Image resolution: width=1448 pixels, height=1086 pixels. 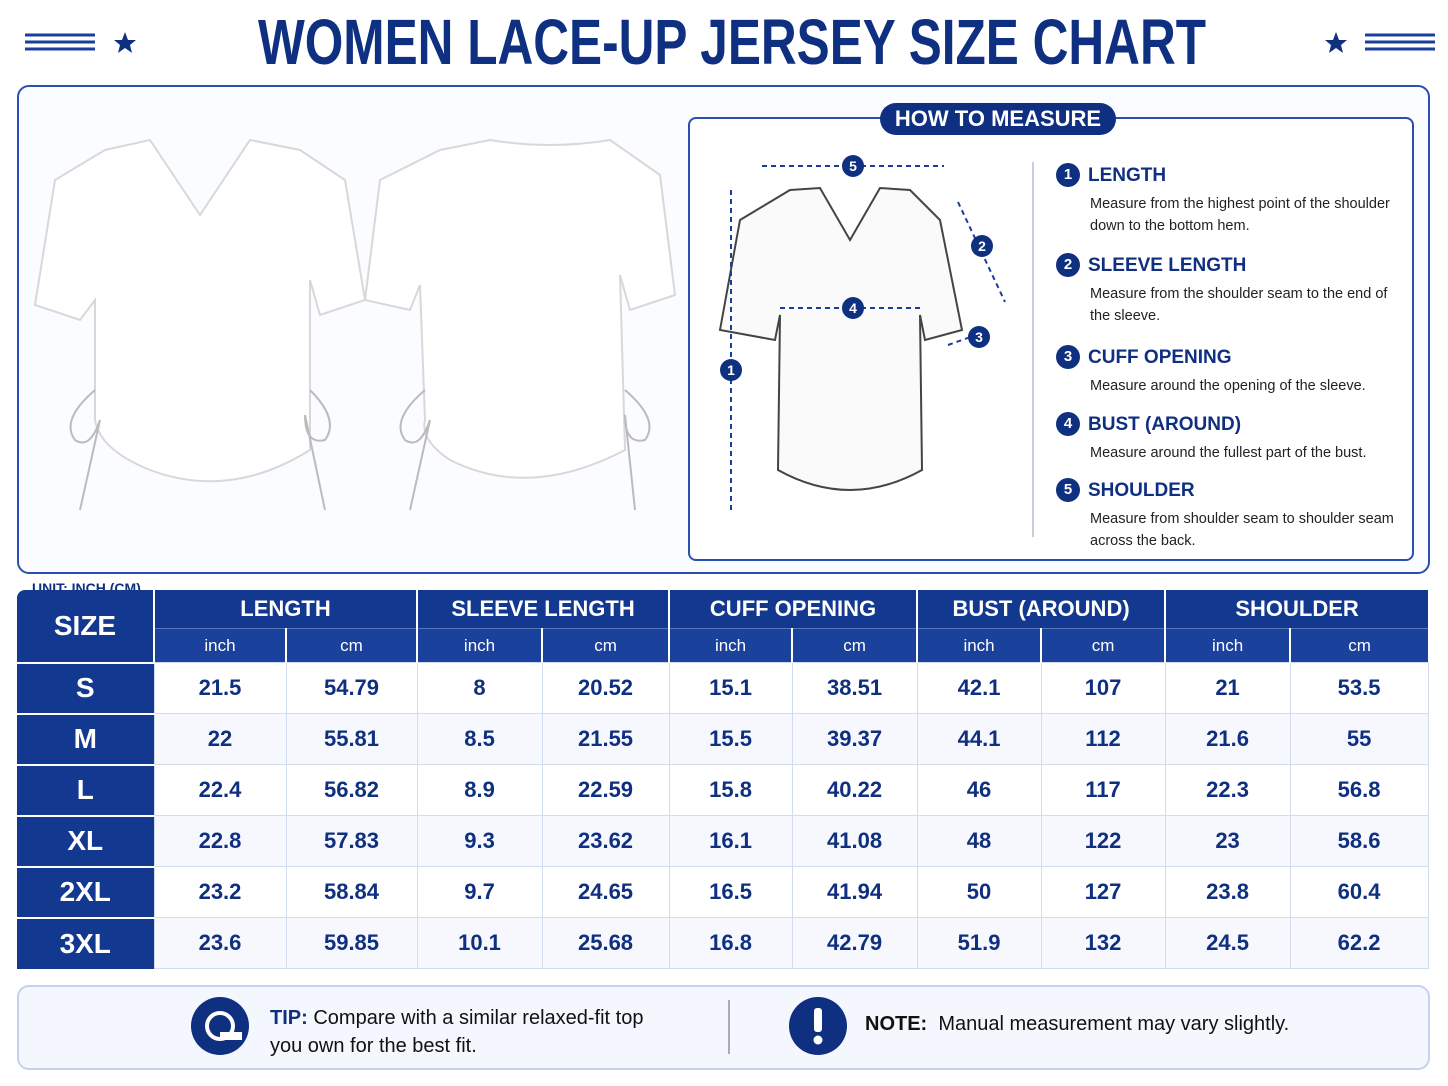 I want to click on jersey-outline, so click(x=841, y=338).